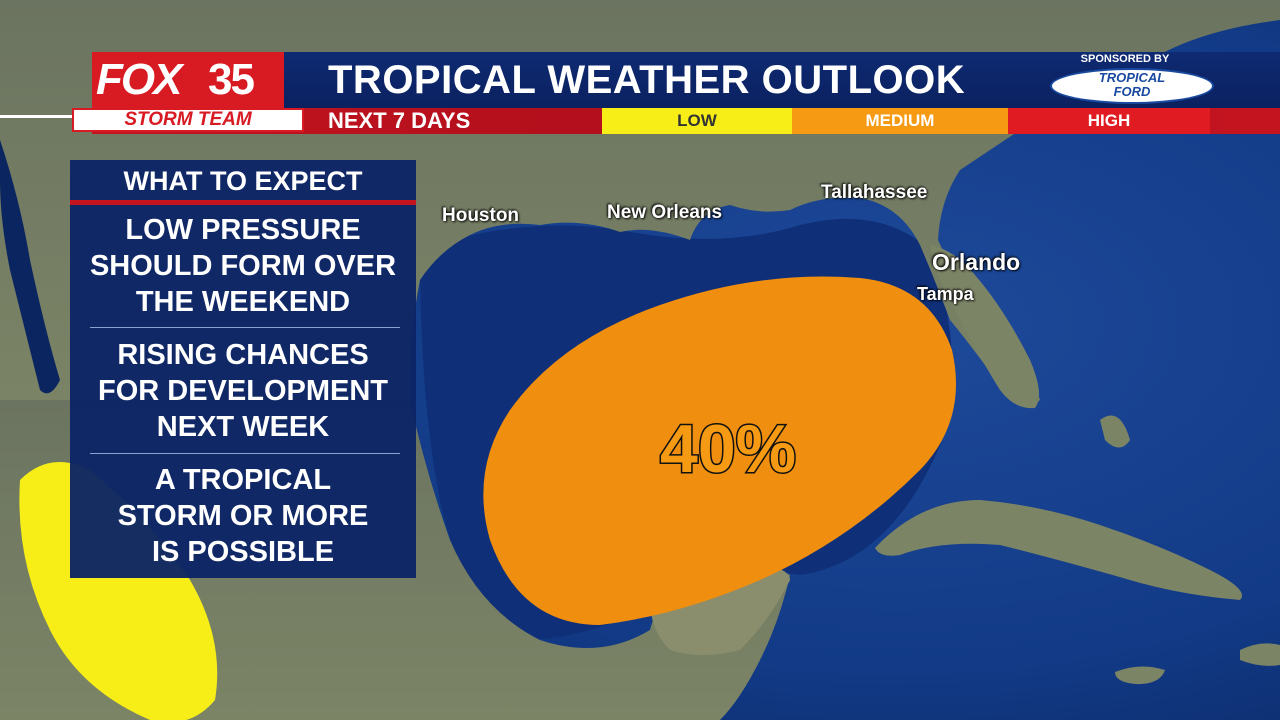 The width and height of the screenshot is (1280, 720). What do you see at coordinates (231, 79) in the screenshot?
I see `station-logo-number: 35` at bounding box center [231, 79].